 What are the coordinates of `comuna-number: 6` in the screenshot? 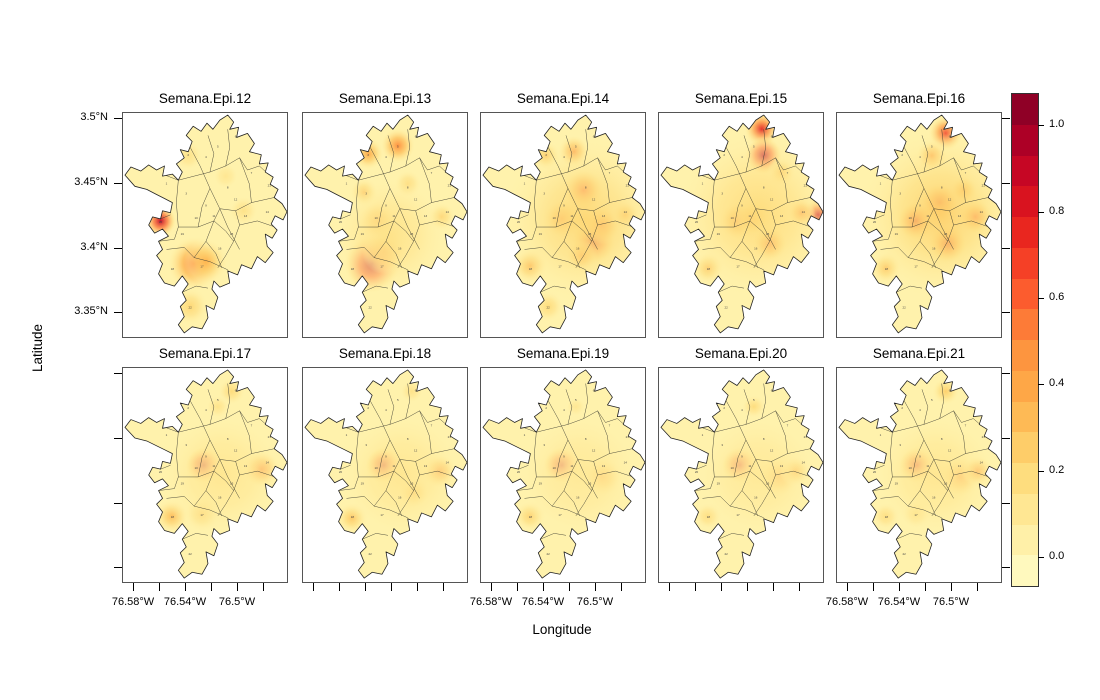 It's located at (416, 136).